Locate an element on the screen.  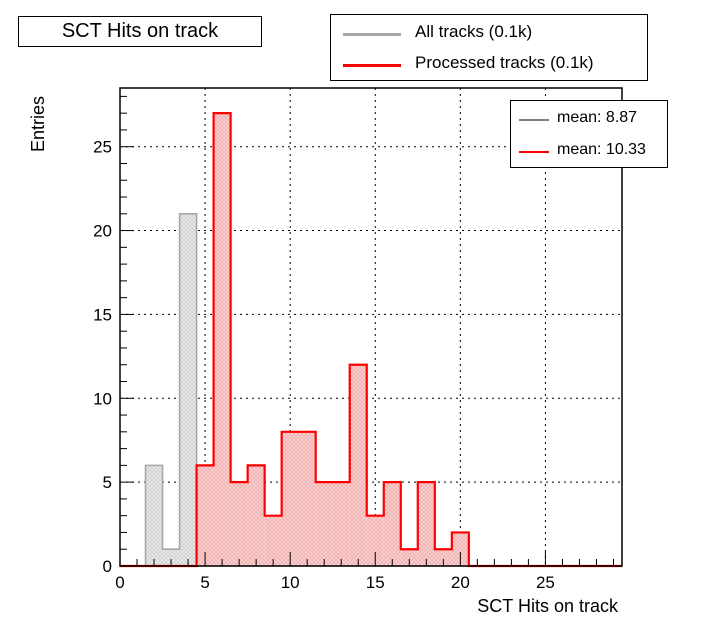
stats-entry-all-tracks: mean: 8.87 is located at coordinates (589, 120).